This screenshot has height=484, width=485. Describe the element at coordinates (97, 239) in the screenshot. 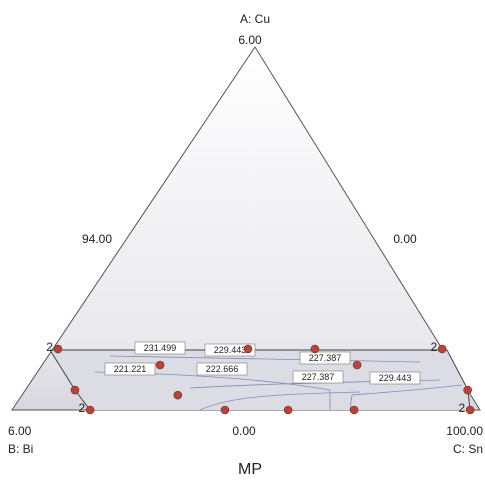

I see `side-value: 94.00` at that location.